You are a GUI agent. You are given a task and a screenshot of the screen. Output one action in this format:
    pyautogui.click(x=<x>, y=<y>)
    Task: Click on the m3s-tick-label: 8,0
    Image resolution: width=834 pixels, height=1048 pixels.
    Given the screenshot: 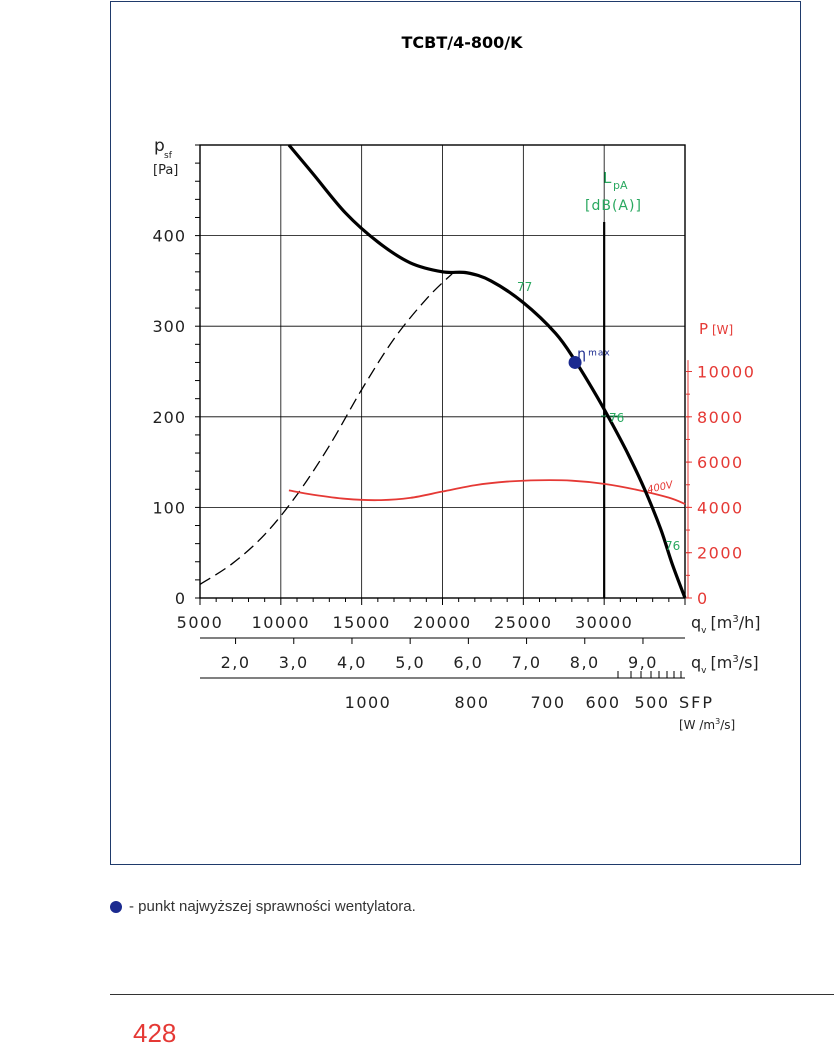 What is the action you would take?
    pyautogui.click(x=585, y=662)
    